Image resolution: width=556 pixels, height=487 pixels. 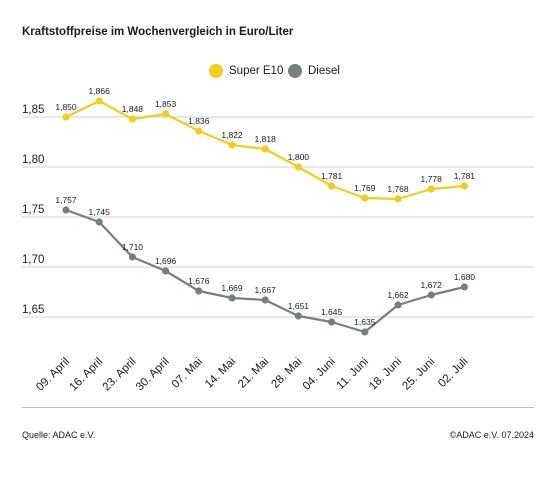 I want to click on legend-swatch-super, so click(x=216, y=71).